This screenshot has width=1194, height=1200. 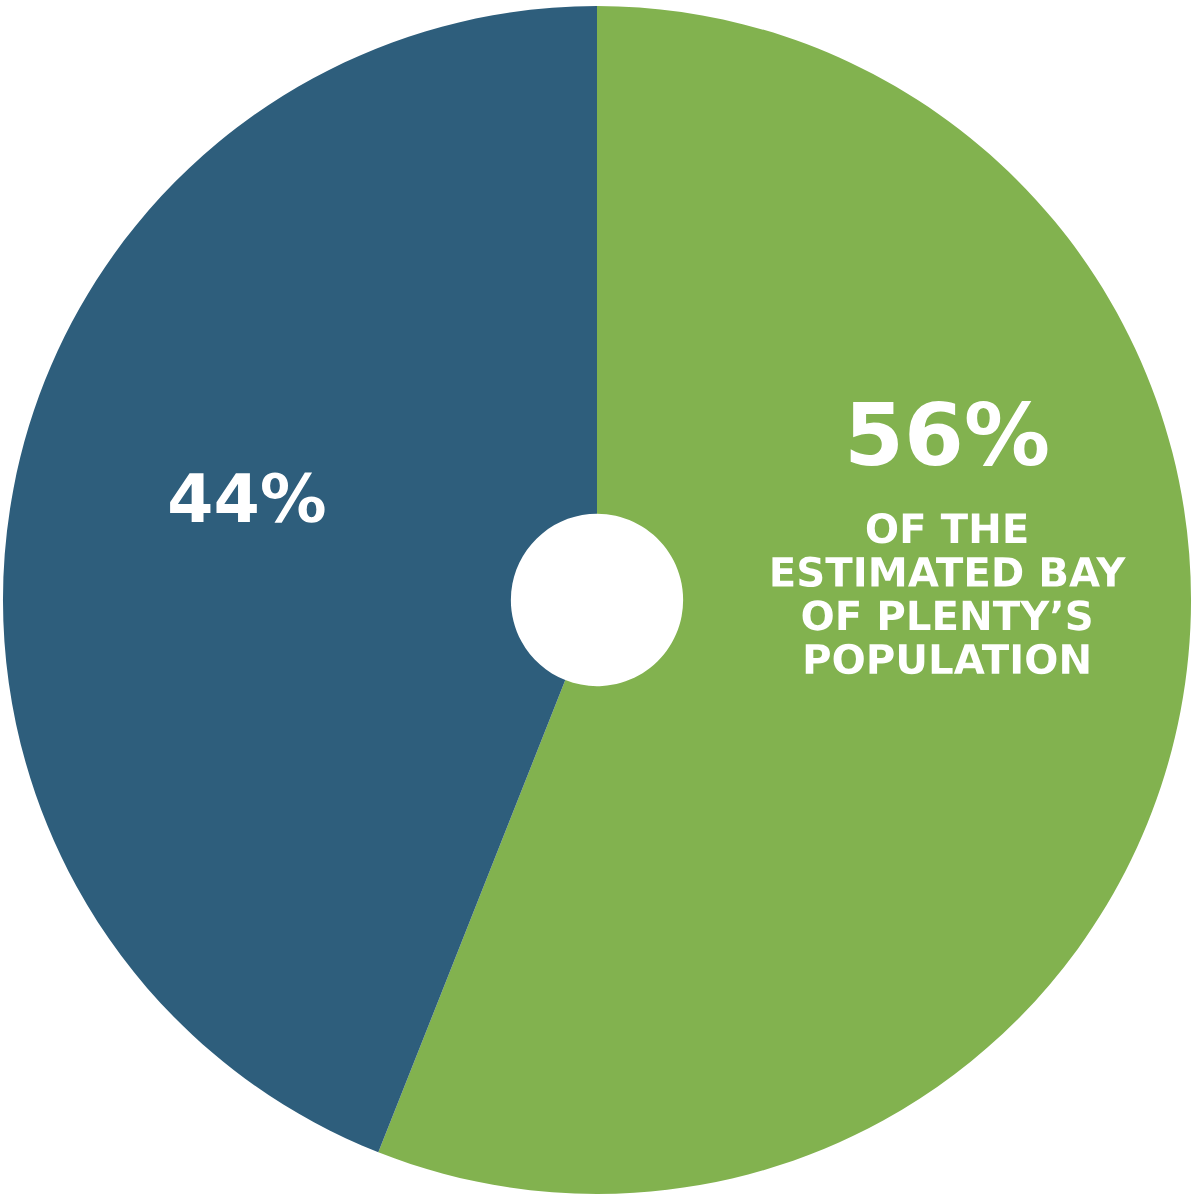 What do you see at coordinates (949, 433) in the screenshot?
I see `data-label: 56%` at bounding box center [949, 433].